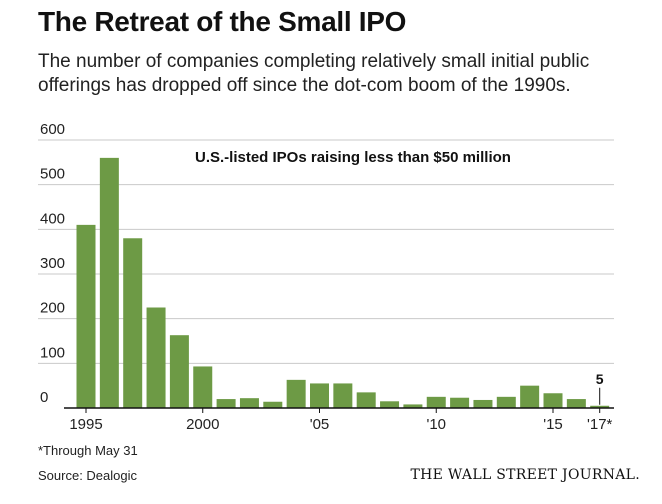 The height and width of the screenshot is (504, 662). I want to click on source-note: Source: Dealogic, so click(87, 475).